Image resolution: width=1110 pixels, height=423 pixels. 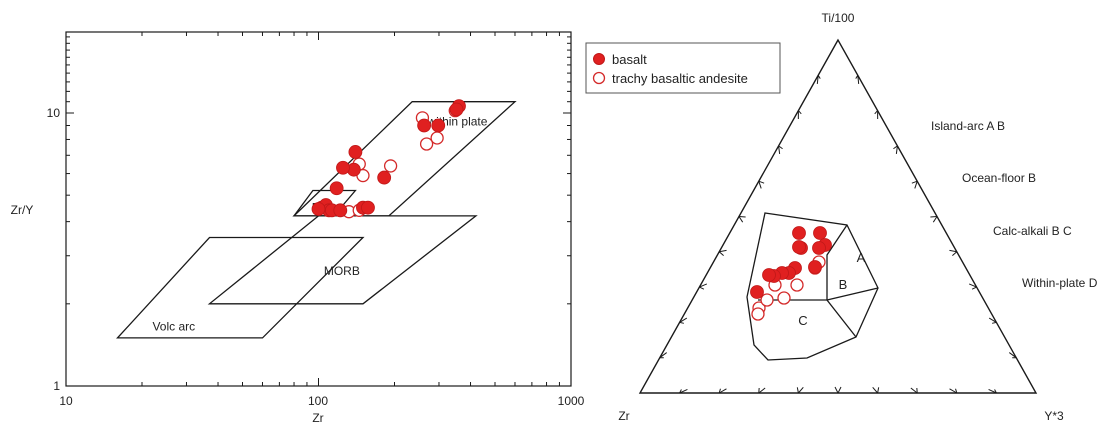 I want to click on side-label-ocean-floor: Ocean-floor B, so click(x=999, y=178).